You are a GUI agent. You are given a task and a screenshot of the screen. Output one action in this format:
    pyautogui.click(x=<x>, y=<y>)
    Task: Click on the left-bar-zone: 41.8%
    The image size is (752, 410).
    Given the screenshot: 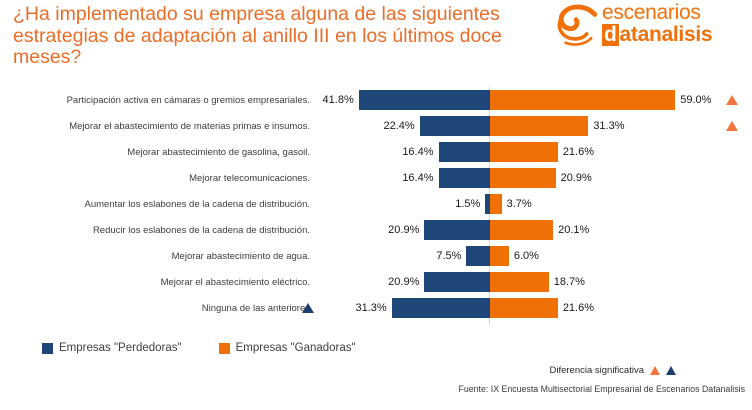 What is the action you would take?
    pyautogui.click(x=401, y=100)
    